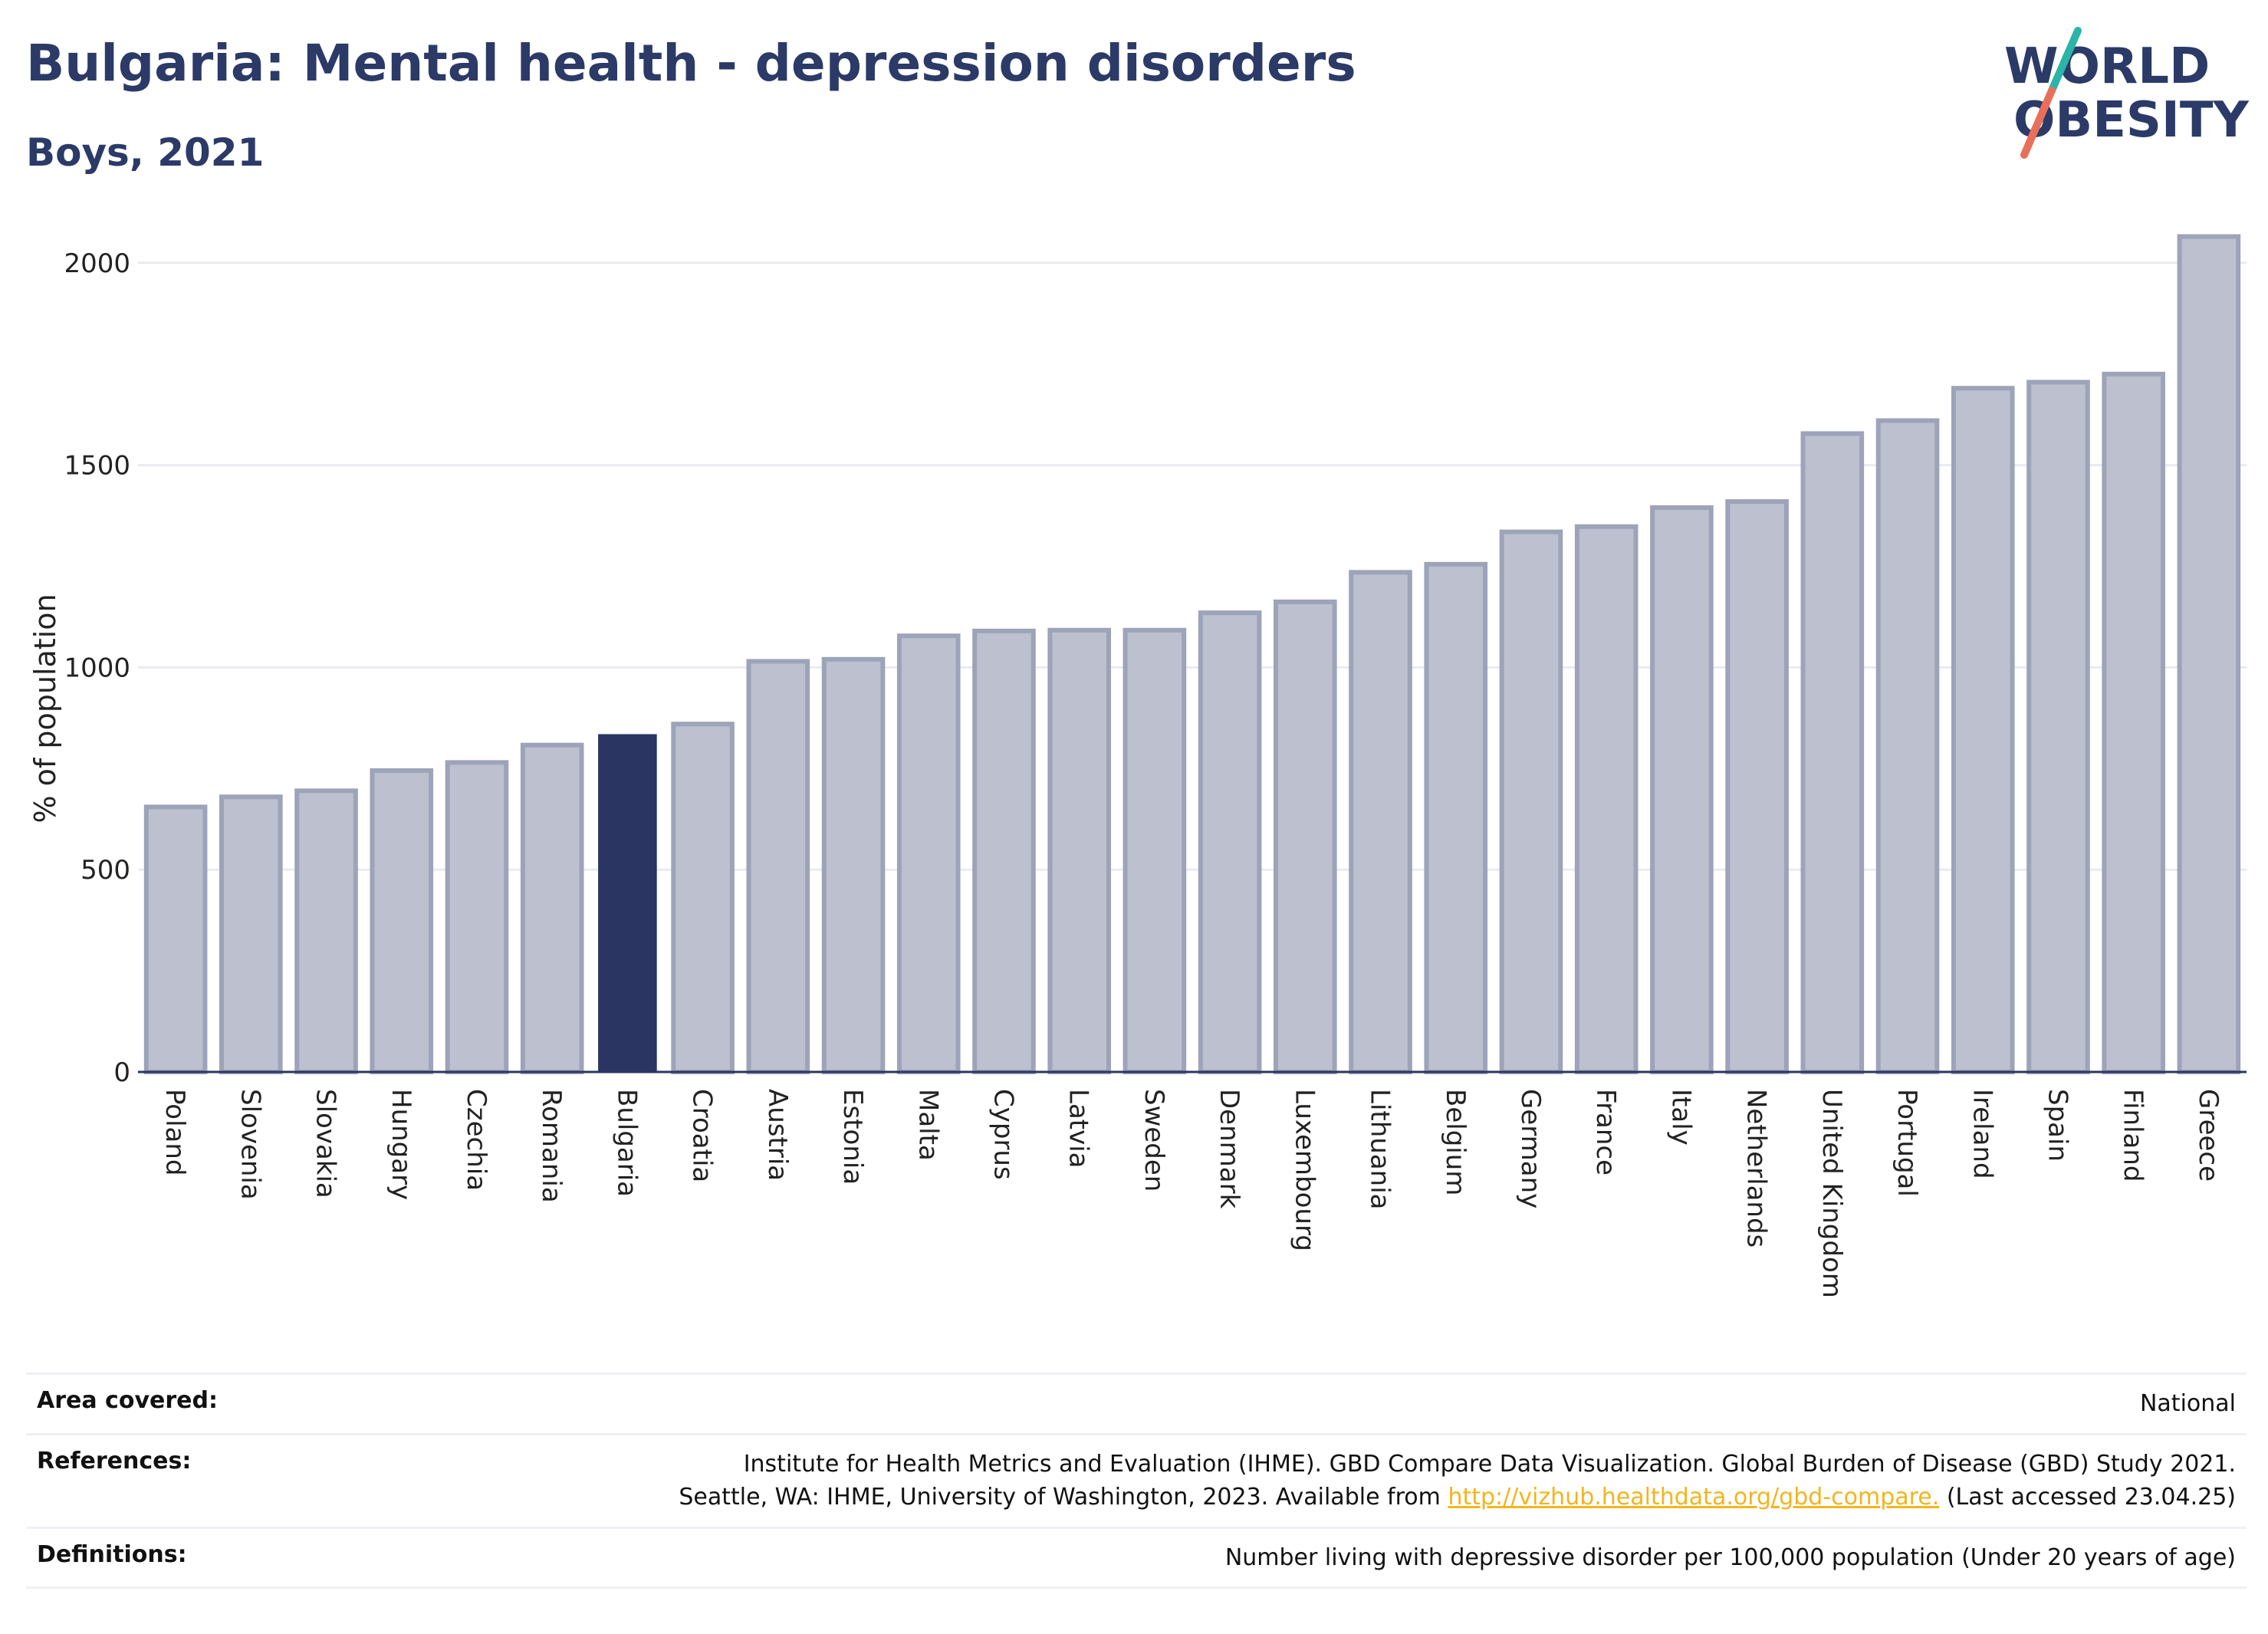  Describe the element at coordinates (1756, 1169) in the screenshot. I see `x-tick-label: Netherlands` at that location.